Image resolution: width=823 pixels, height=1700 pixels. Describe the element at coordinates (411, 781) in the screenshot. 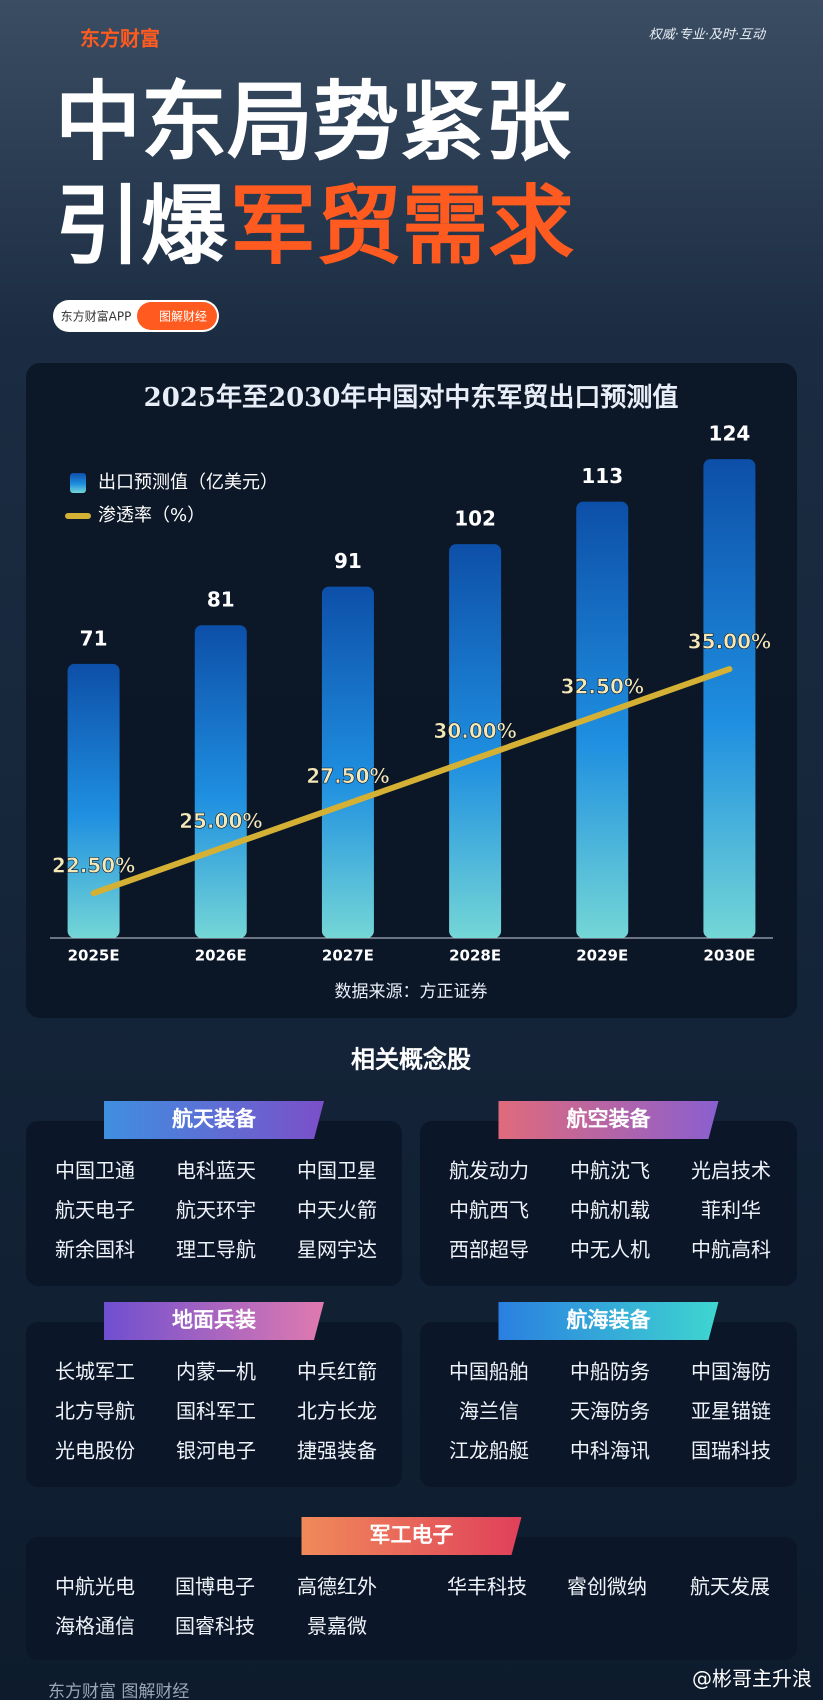

I see `line` at that location.